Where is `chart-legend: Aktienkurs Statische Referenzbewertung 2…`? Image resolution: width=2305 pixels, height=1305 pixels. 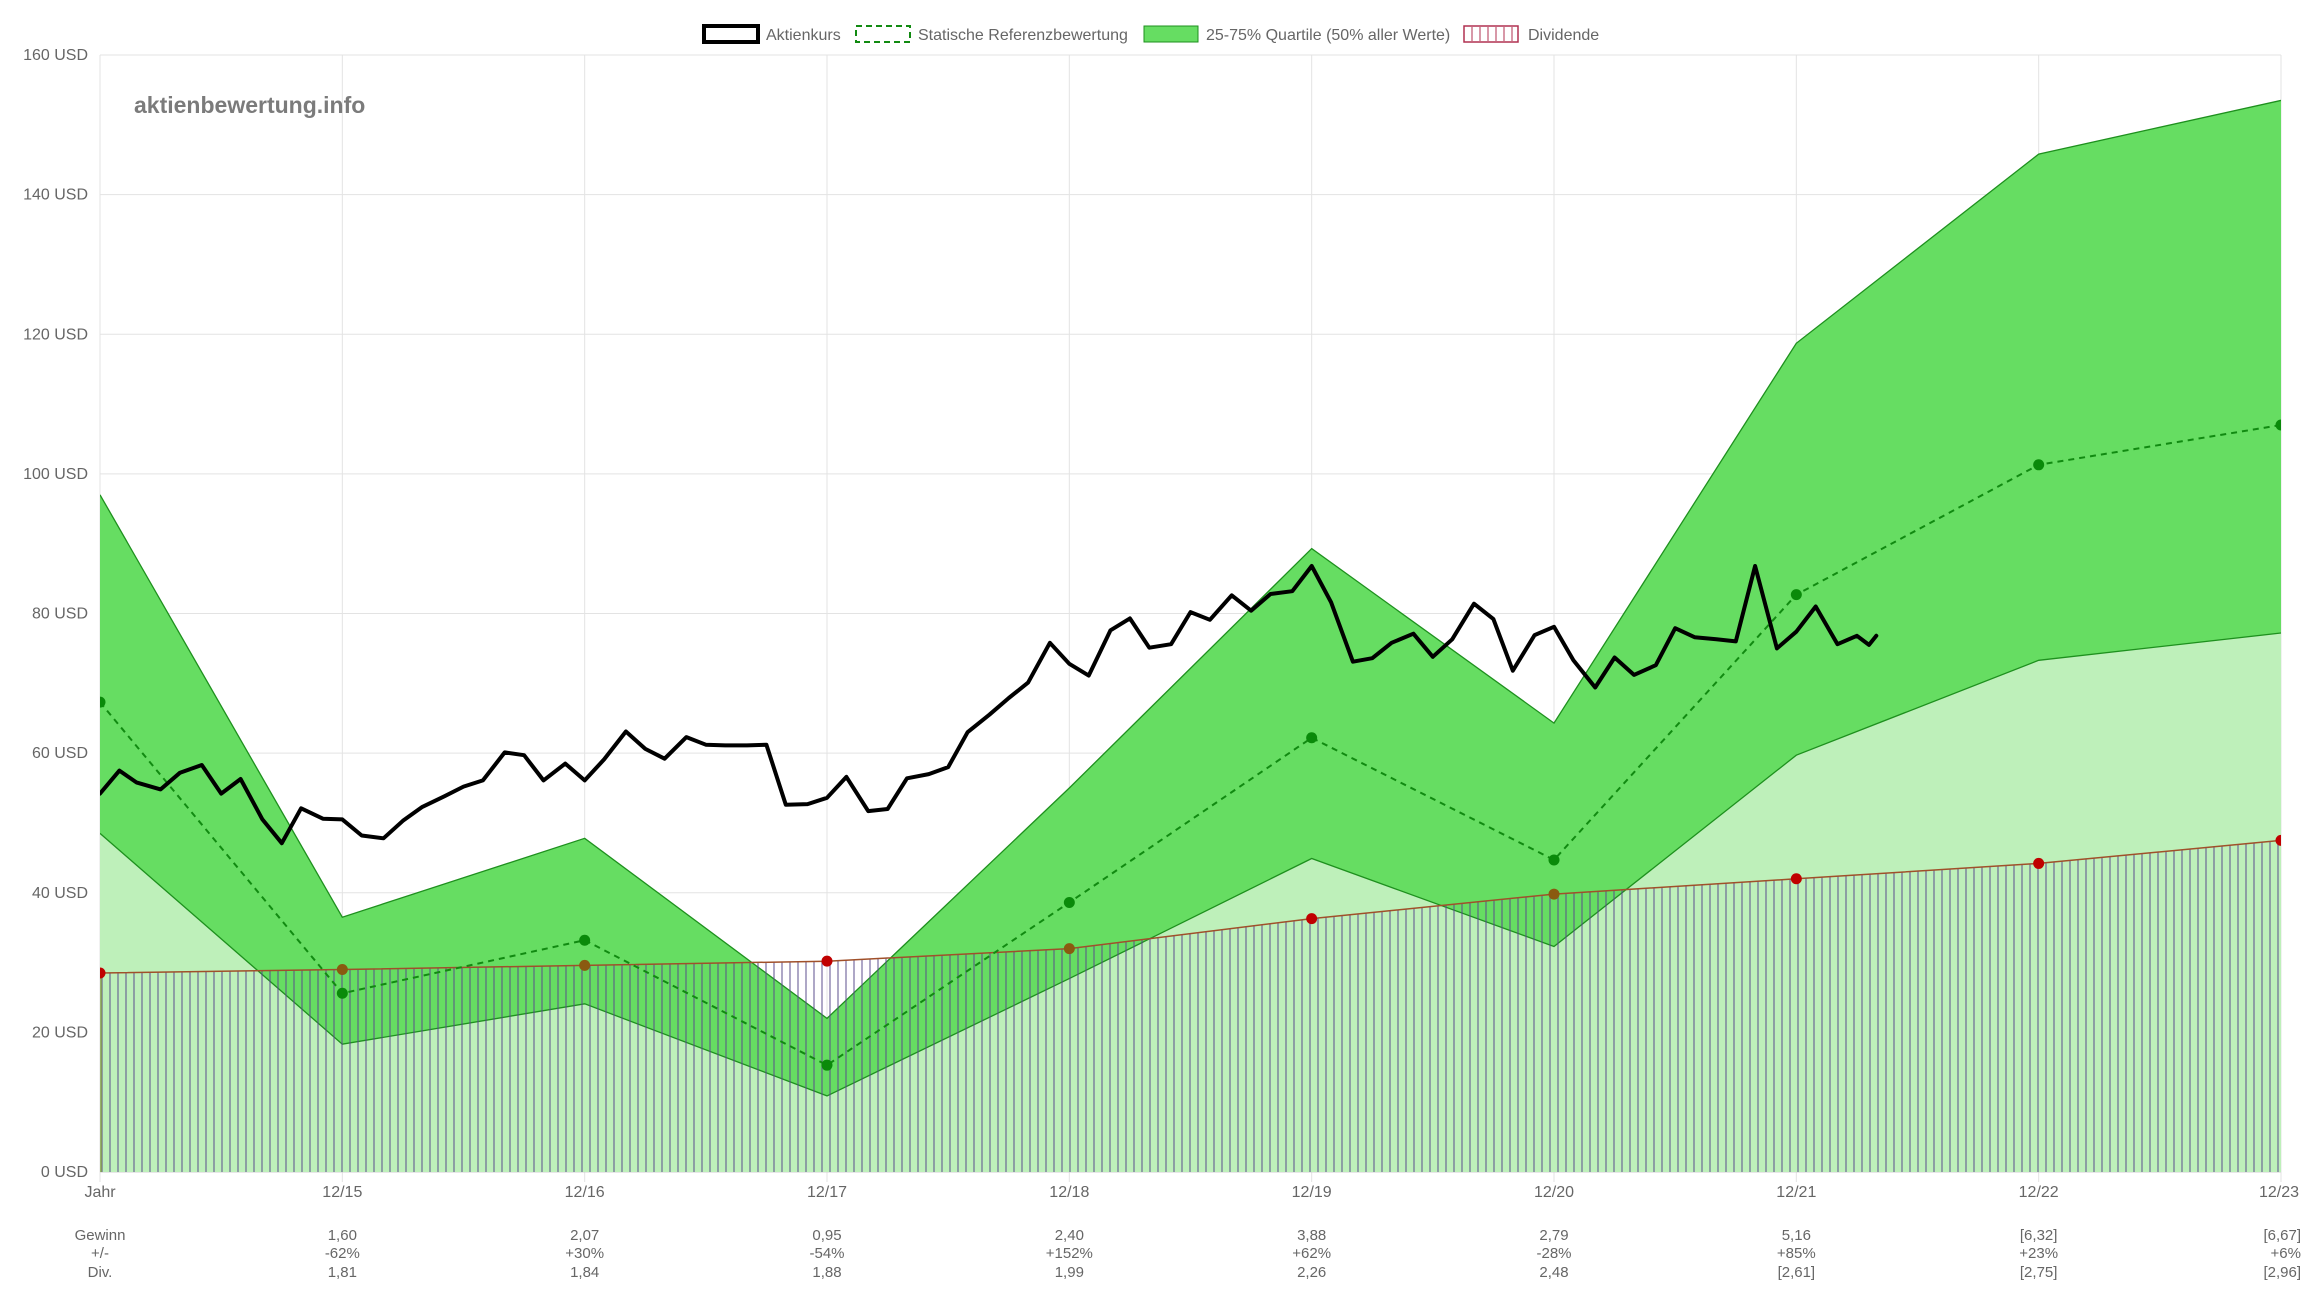 chart-legend: Aktienkurs Statische Referenzbewertung 2… is located at coordinates (1150, 34).